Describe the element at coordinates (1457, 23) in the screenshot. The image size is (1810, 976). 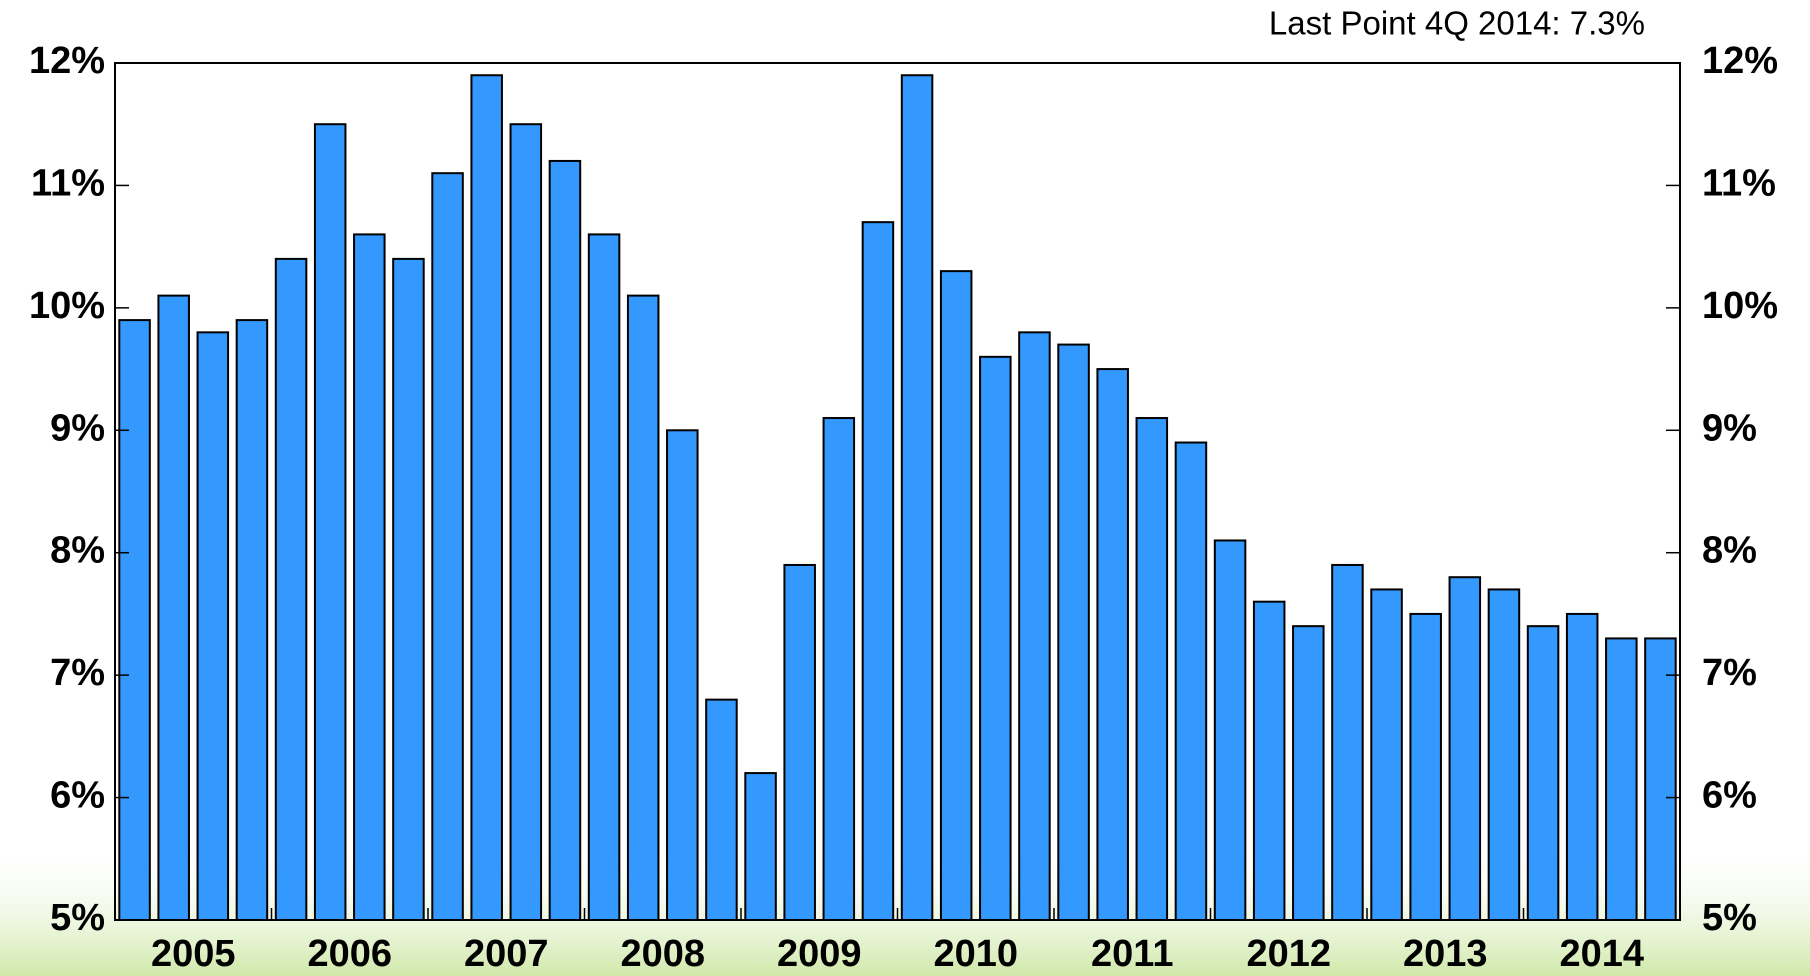
I see `annotation: Last Point 4Q 2014: 7.3%` at that location.